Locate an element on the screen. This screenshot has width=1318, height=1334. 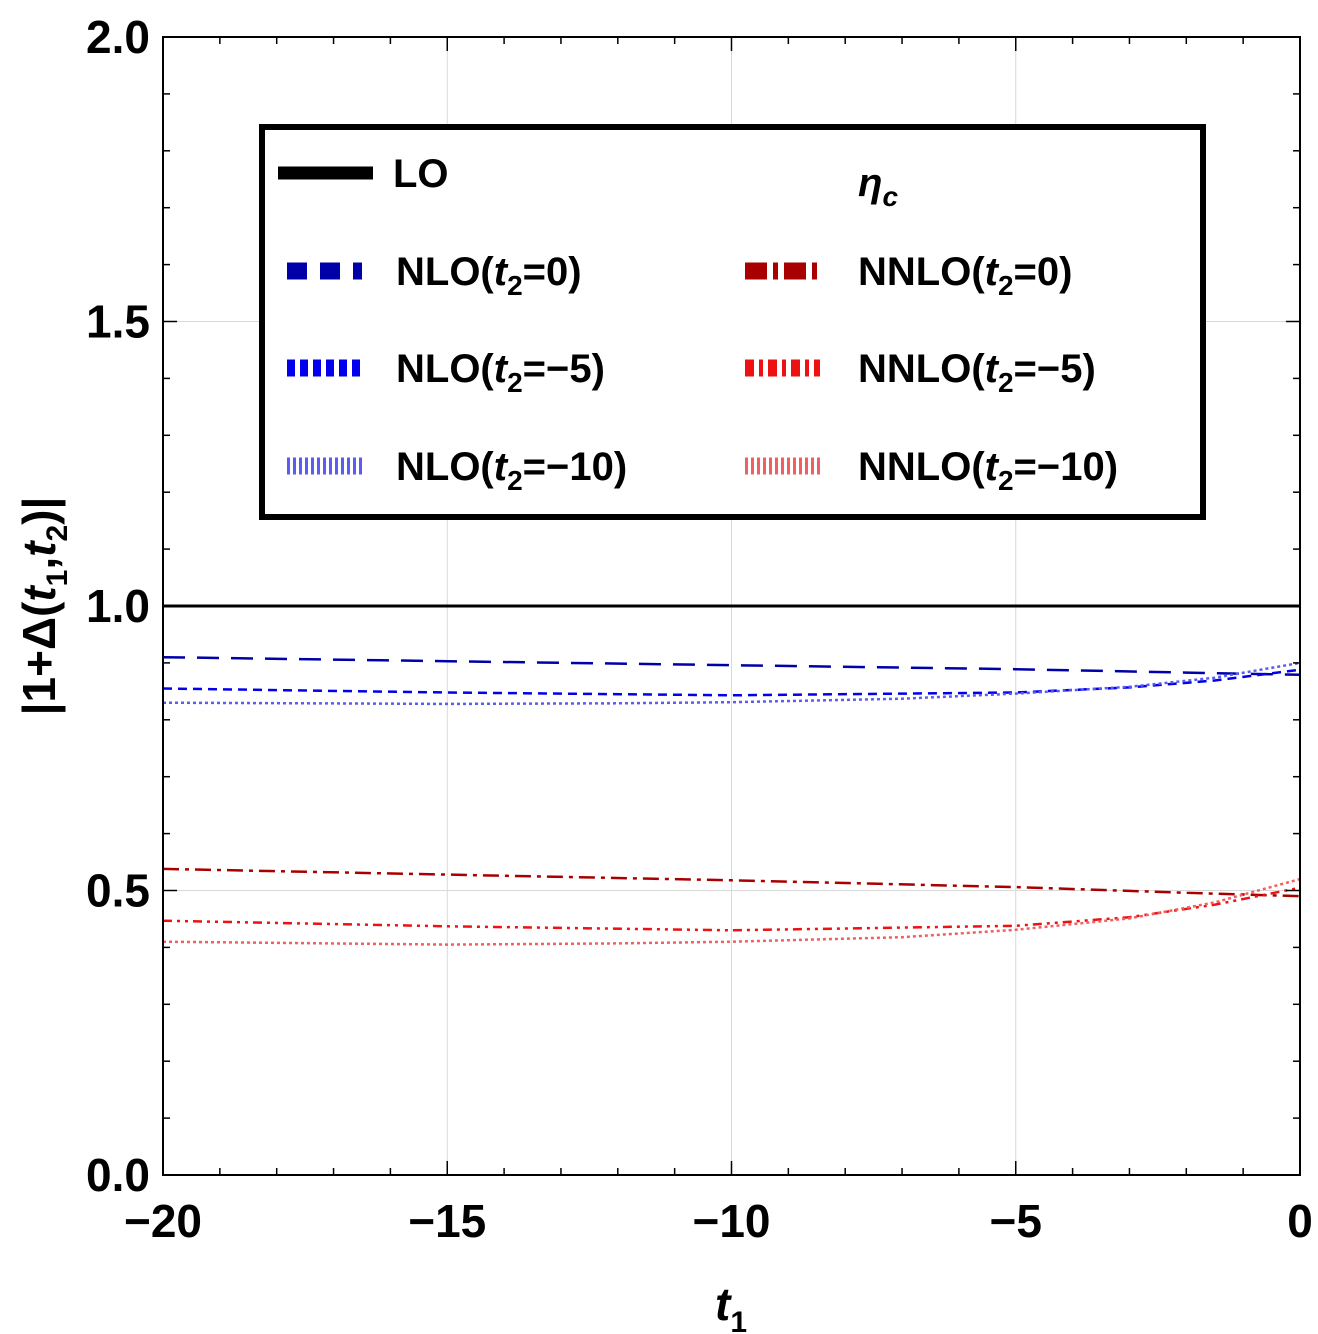
x-tick-labels: −20 −15 −10 −5 0 is located at coordinates (718, 1221).